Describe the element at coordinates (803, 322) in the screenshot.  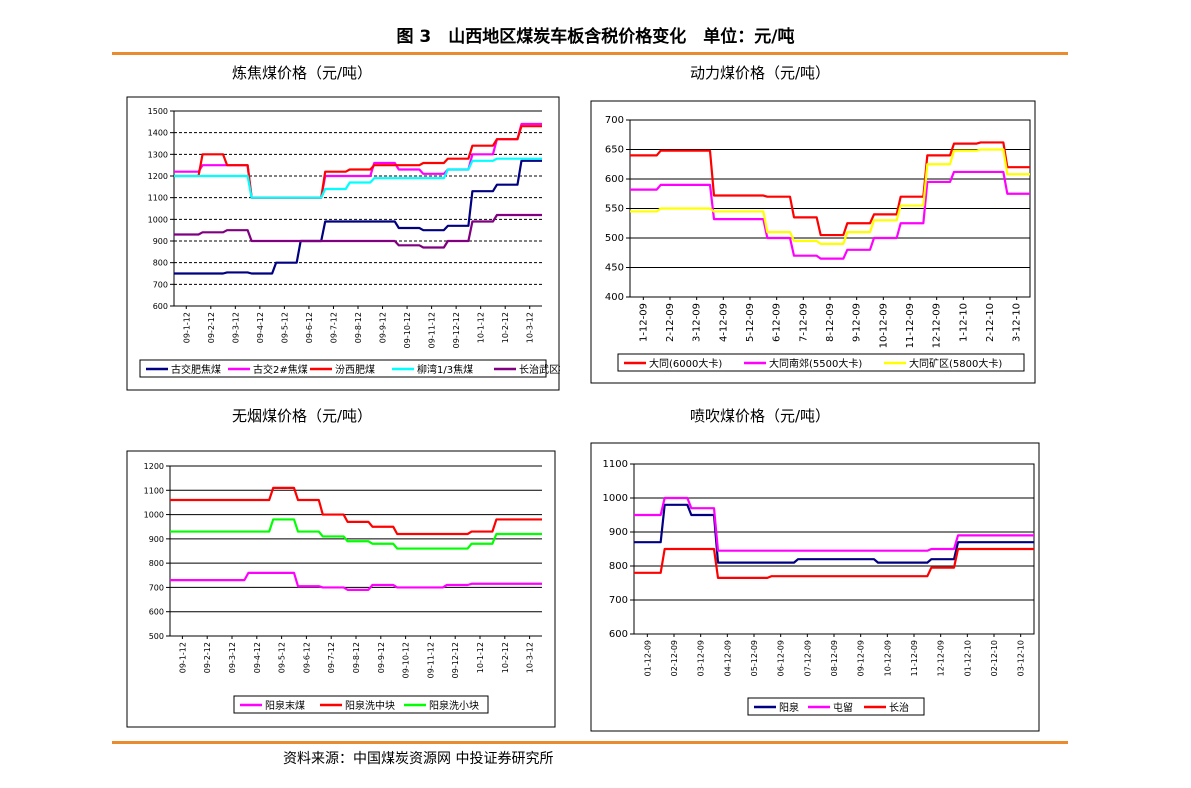
I see `x-tick-label: 7-12-09` at that location.